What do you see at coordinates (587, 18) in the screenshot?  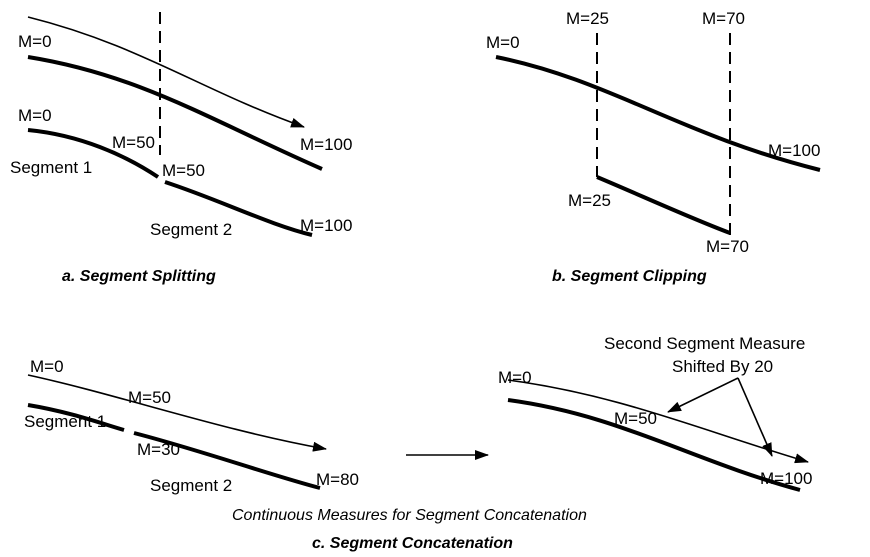 I see `panel-b-clip-start-label: M=25` at bounding box center [587, 18].